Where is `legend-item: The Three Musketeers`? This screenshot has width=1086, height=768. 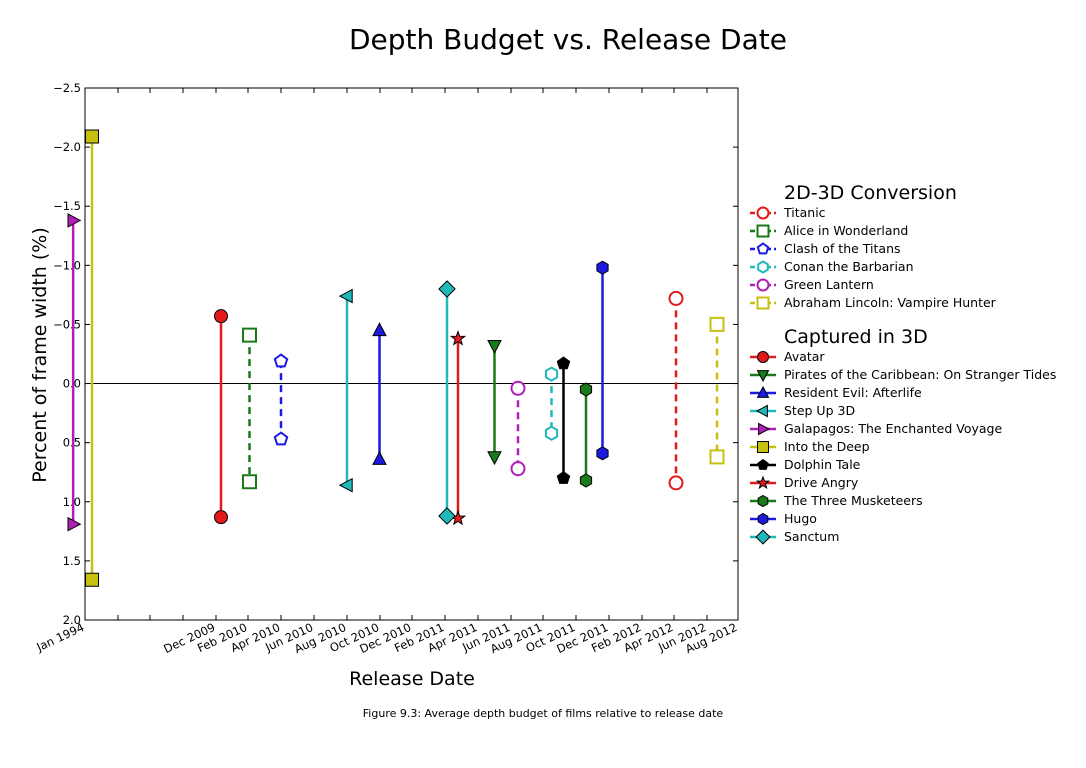
legend-item: The Three Musketeers is located at coordinates (836, 500).